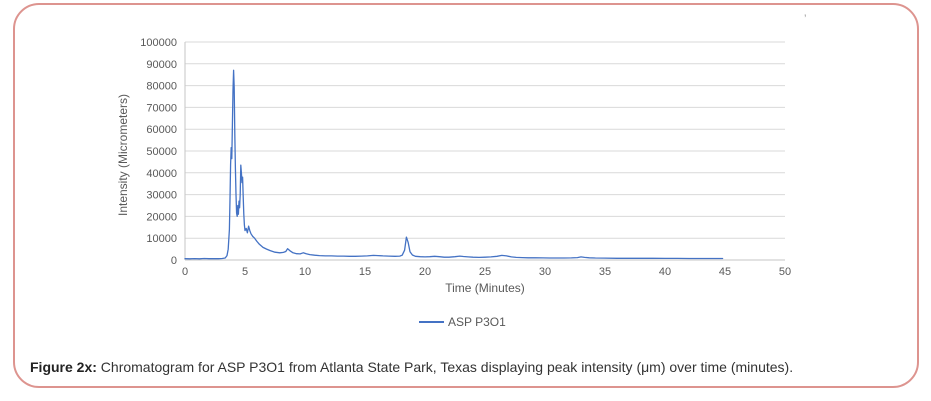  I want to click on y-tick-label: 50000, so click(161, 152).